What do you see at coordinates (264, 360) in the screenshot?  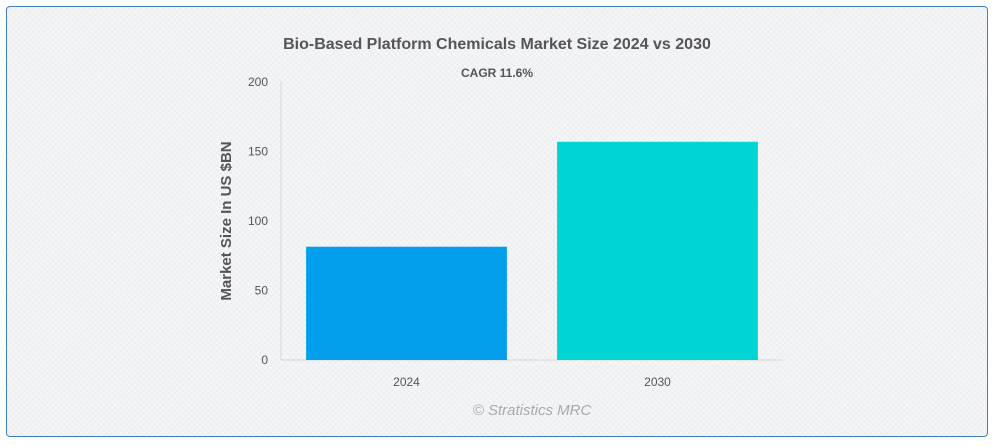 I see `y-tick-label: 0` at bounding box center [264, 360].